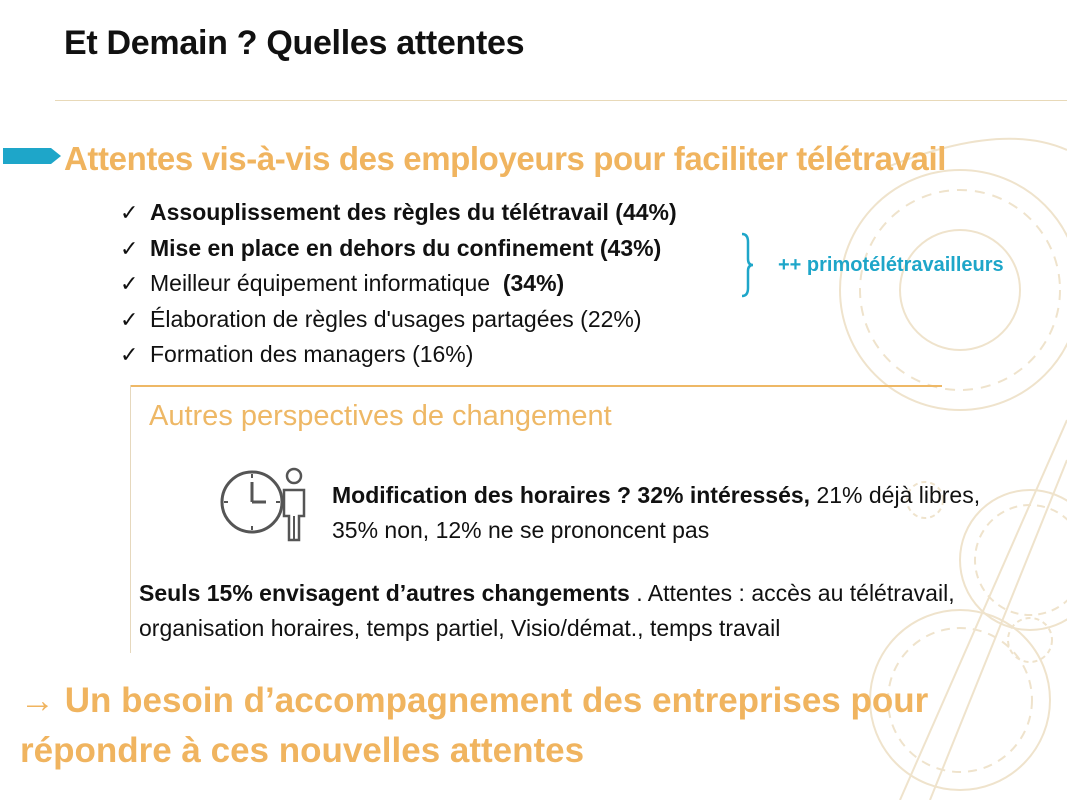 The height and width of the screenshot is (800, 1067). Describe the element at coordinates (312, 354) in the screenshot. I see `checklist-item-text: Formation des managers (16%)` at that location.